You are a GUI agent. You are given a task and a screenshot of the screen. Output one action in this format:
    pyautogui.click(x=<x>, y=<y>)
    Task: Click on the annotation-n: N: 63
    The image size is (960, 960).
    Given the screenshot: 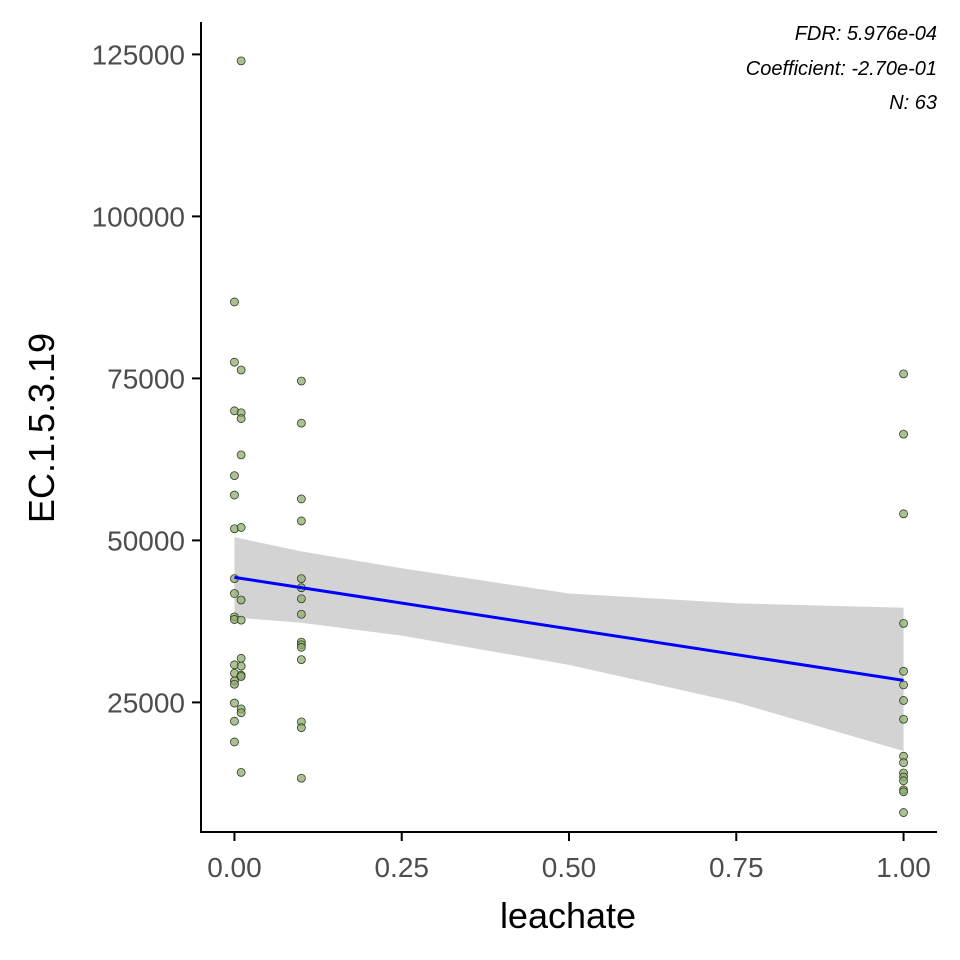 What is the action you would take?
    pyautogui.click(x=913, y=103)
    